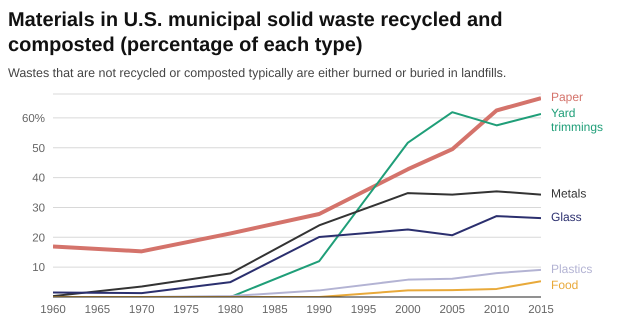 The image size is (621, 335). Describe the element at coordinates (258, 73) in the screenshot. I see `chart-subtitle: Wastes that are not recycled or composted typically are either burned or buried in landfills.` at that location.